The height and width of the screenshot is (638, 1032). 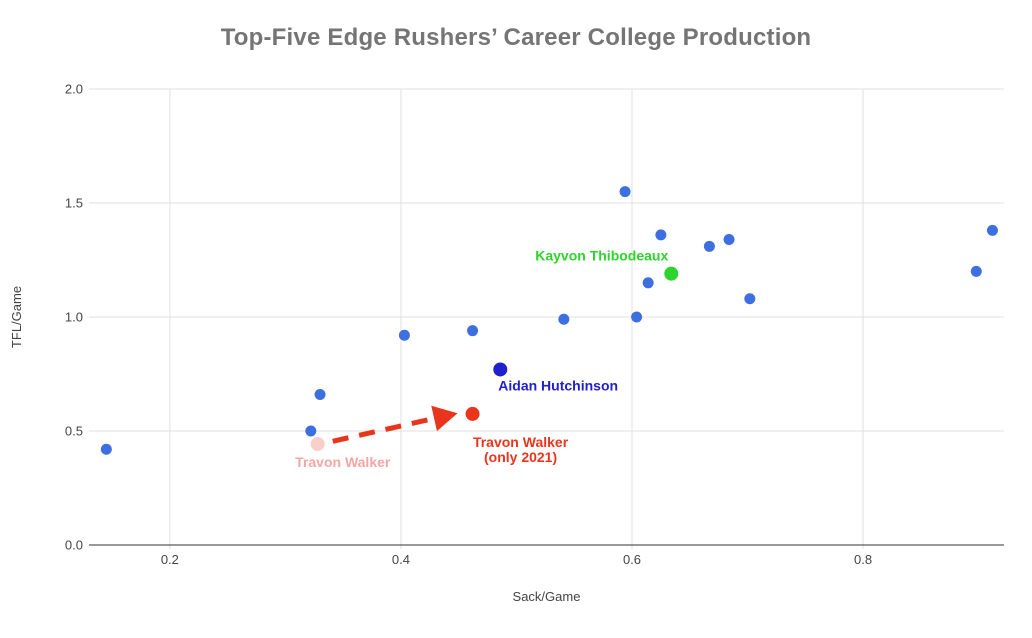 I want to click on travon-walker-2021-label: Travon Walker, so click(x=521, y=442).